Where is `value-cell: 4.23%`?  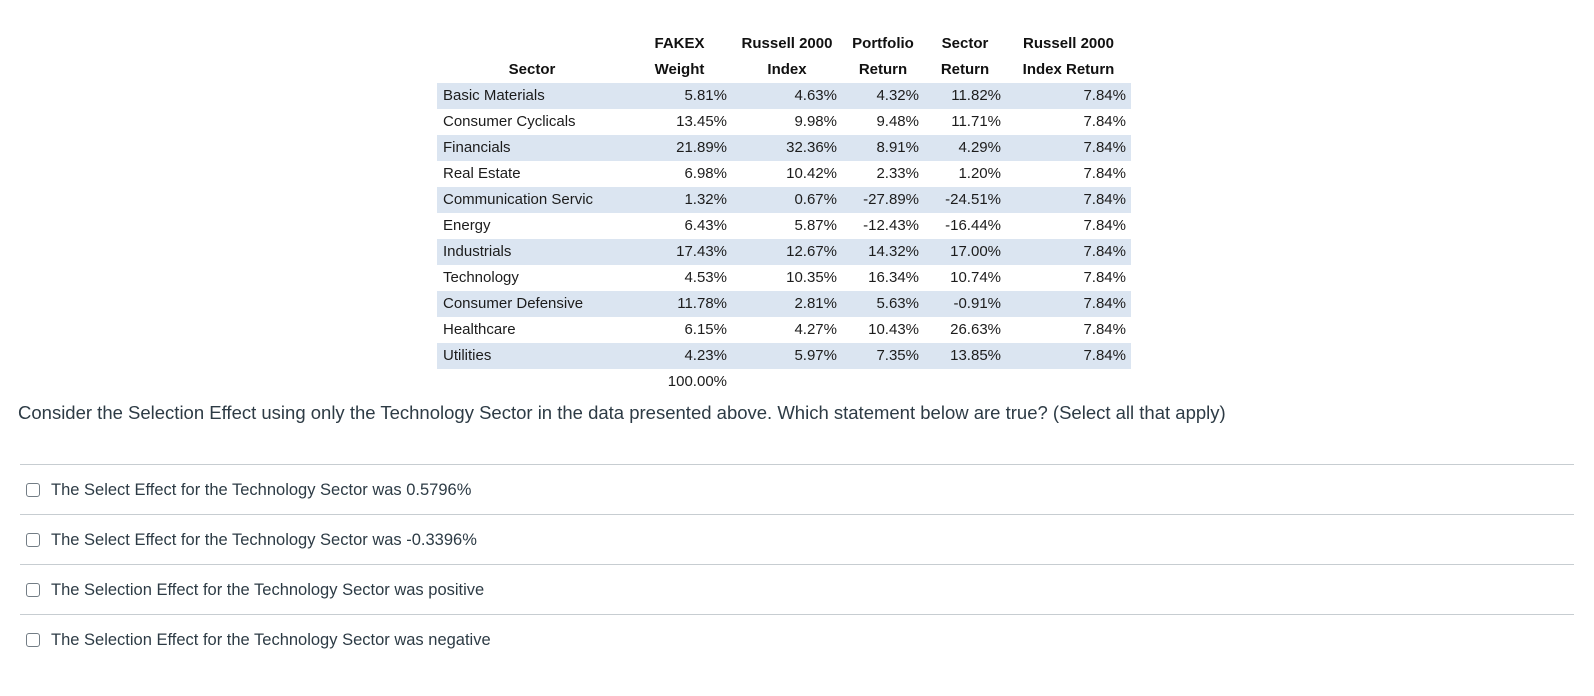
value-cell: 4.23% is located at coordinates (705, 355).